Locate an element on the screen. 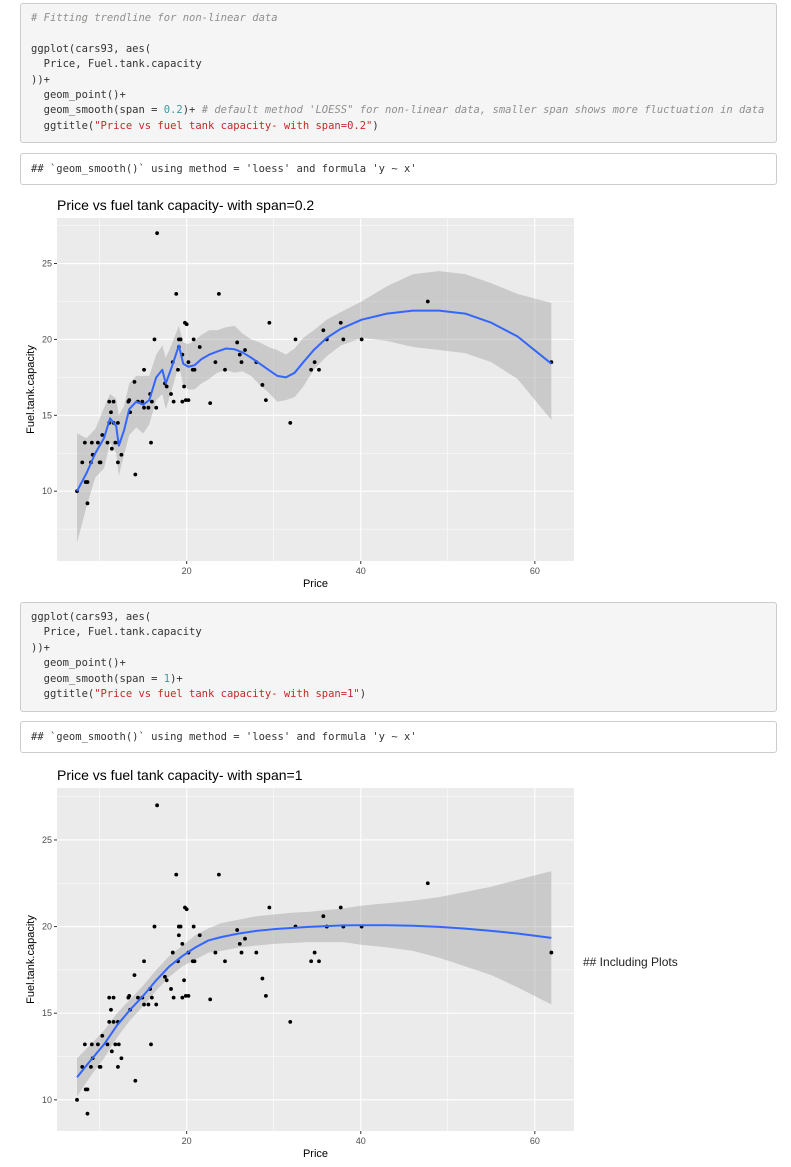 This screenshot has height=1167, width=791. code-number: 1 is located at coordinates (167, 678).